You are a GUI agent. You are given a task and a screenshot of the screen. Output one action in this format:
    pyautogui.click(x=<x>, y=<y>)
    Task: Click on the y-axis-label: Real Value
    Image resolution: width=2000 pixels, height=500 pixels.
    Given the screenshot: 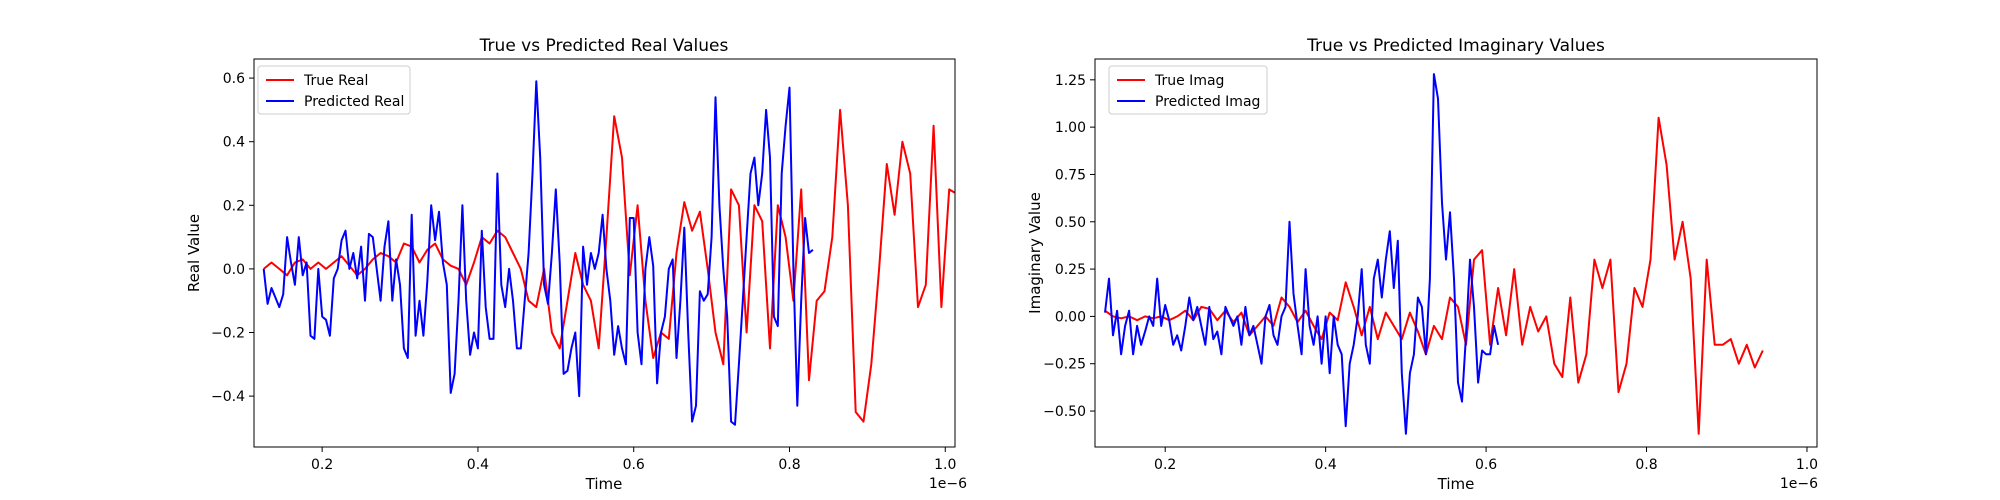 What is the action you would take?
    pyautogui.click(x=194, y=253)
    